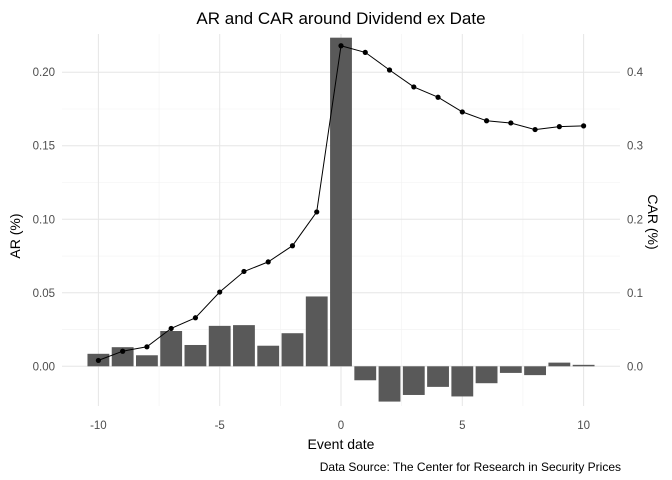  What do you see at coordinates (44, 73) in the screenshot?
I see `y-tick-label: 0.20` at bounding box center [44, 73].